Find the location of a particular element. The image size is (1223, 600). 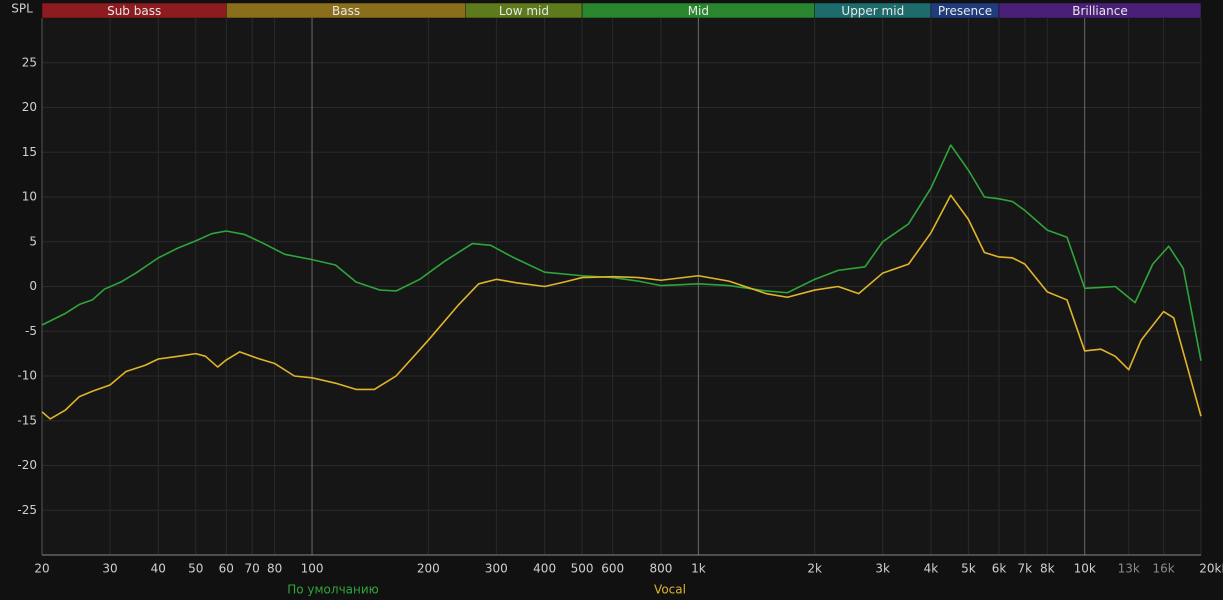

x-tick-label: 5k is located at coordinates (968, 569).